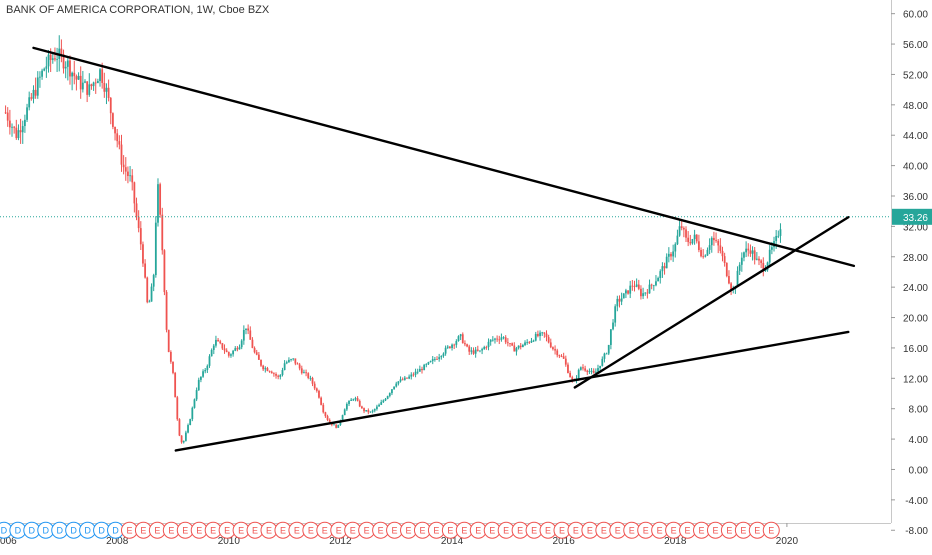 Image resolution: width=932 pixels, height=555 pixels. Describe the element at coordinates (916, 501) in the screenshot. I see `y-tick-label: -4.00` at that location.